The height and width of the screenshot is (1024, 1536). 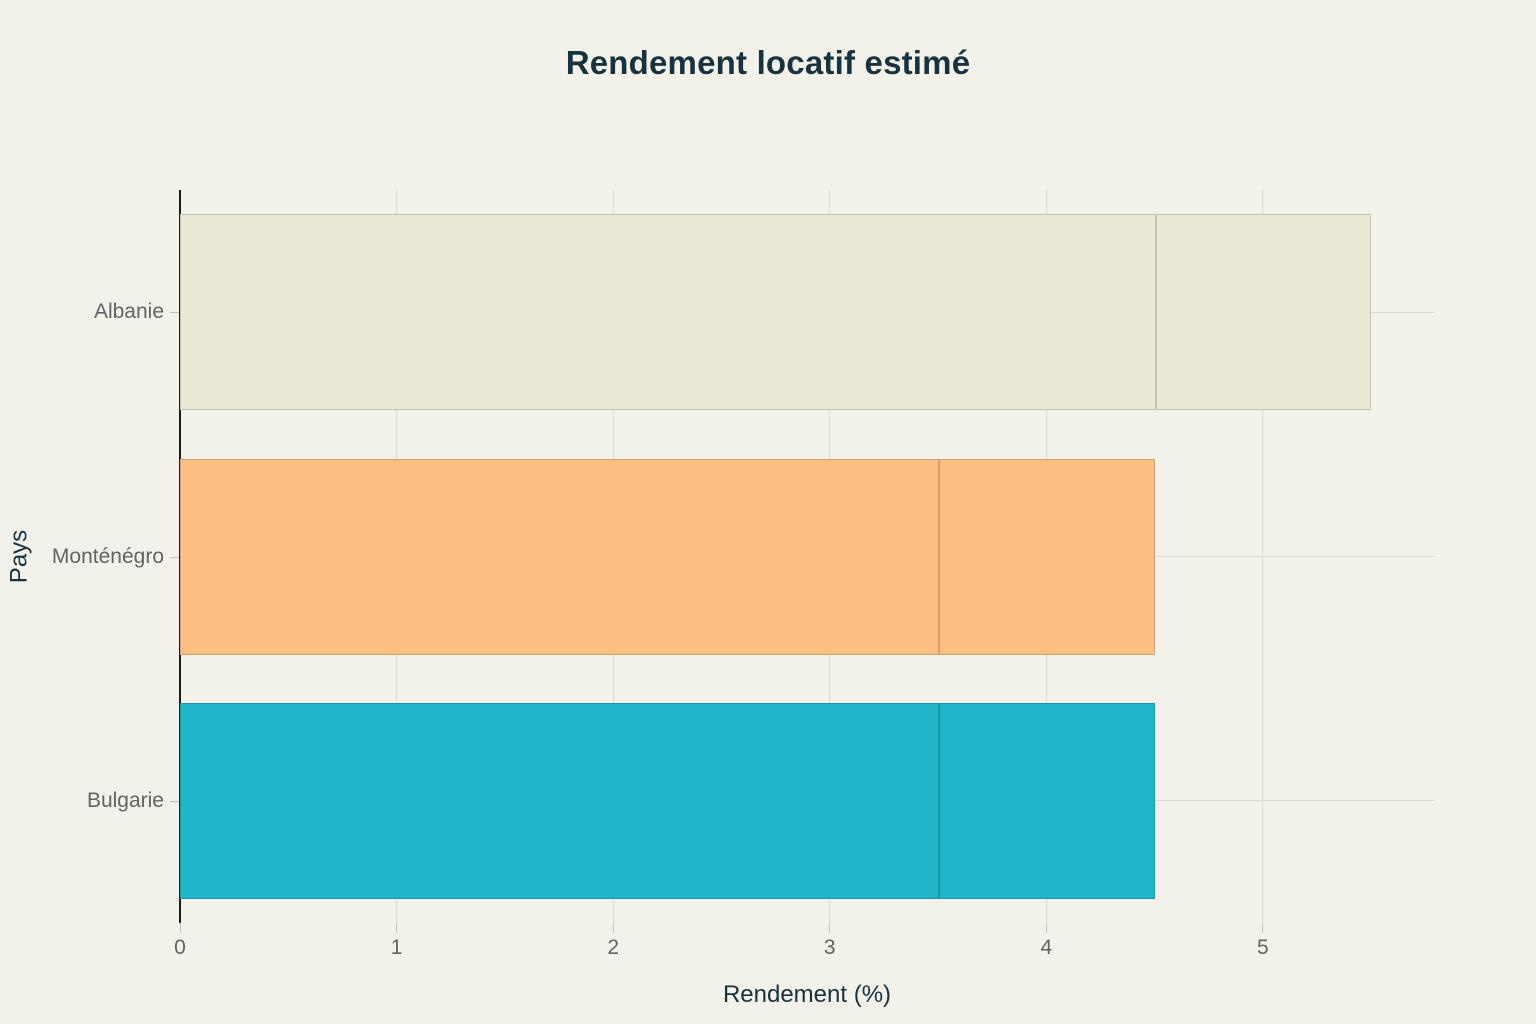 I want to click on bar-albanie, so click(x=776, y=312).